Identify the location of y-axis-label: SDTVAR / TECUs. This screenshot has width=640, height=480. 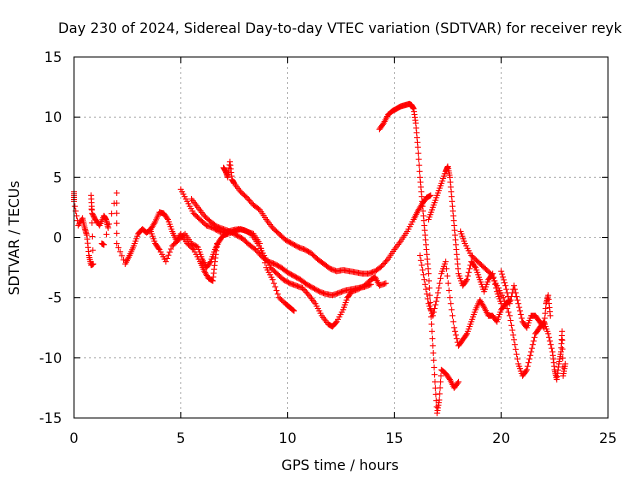
(15, 238).